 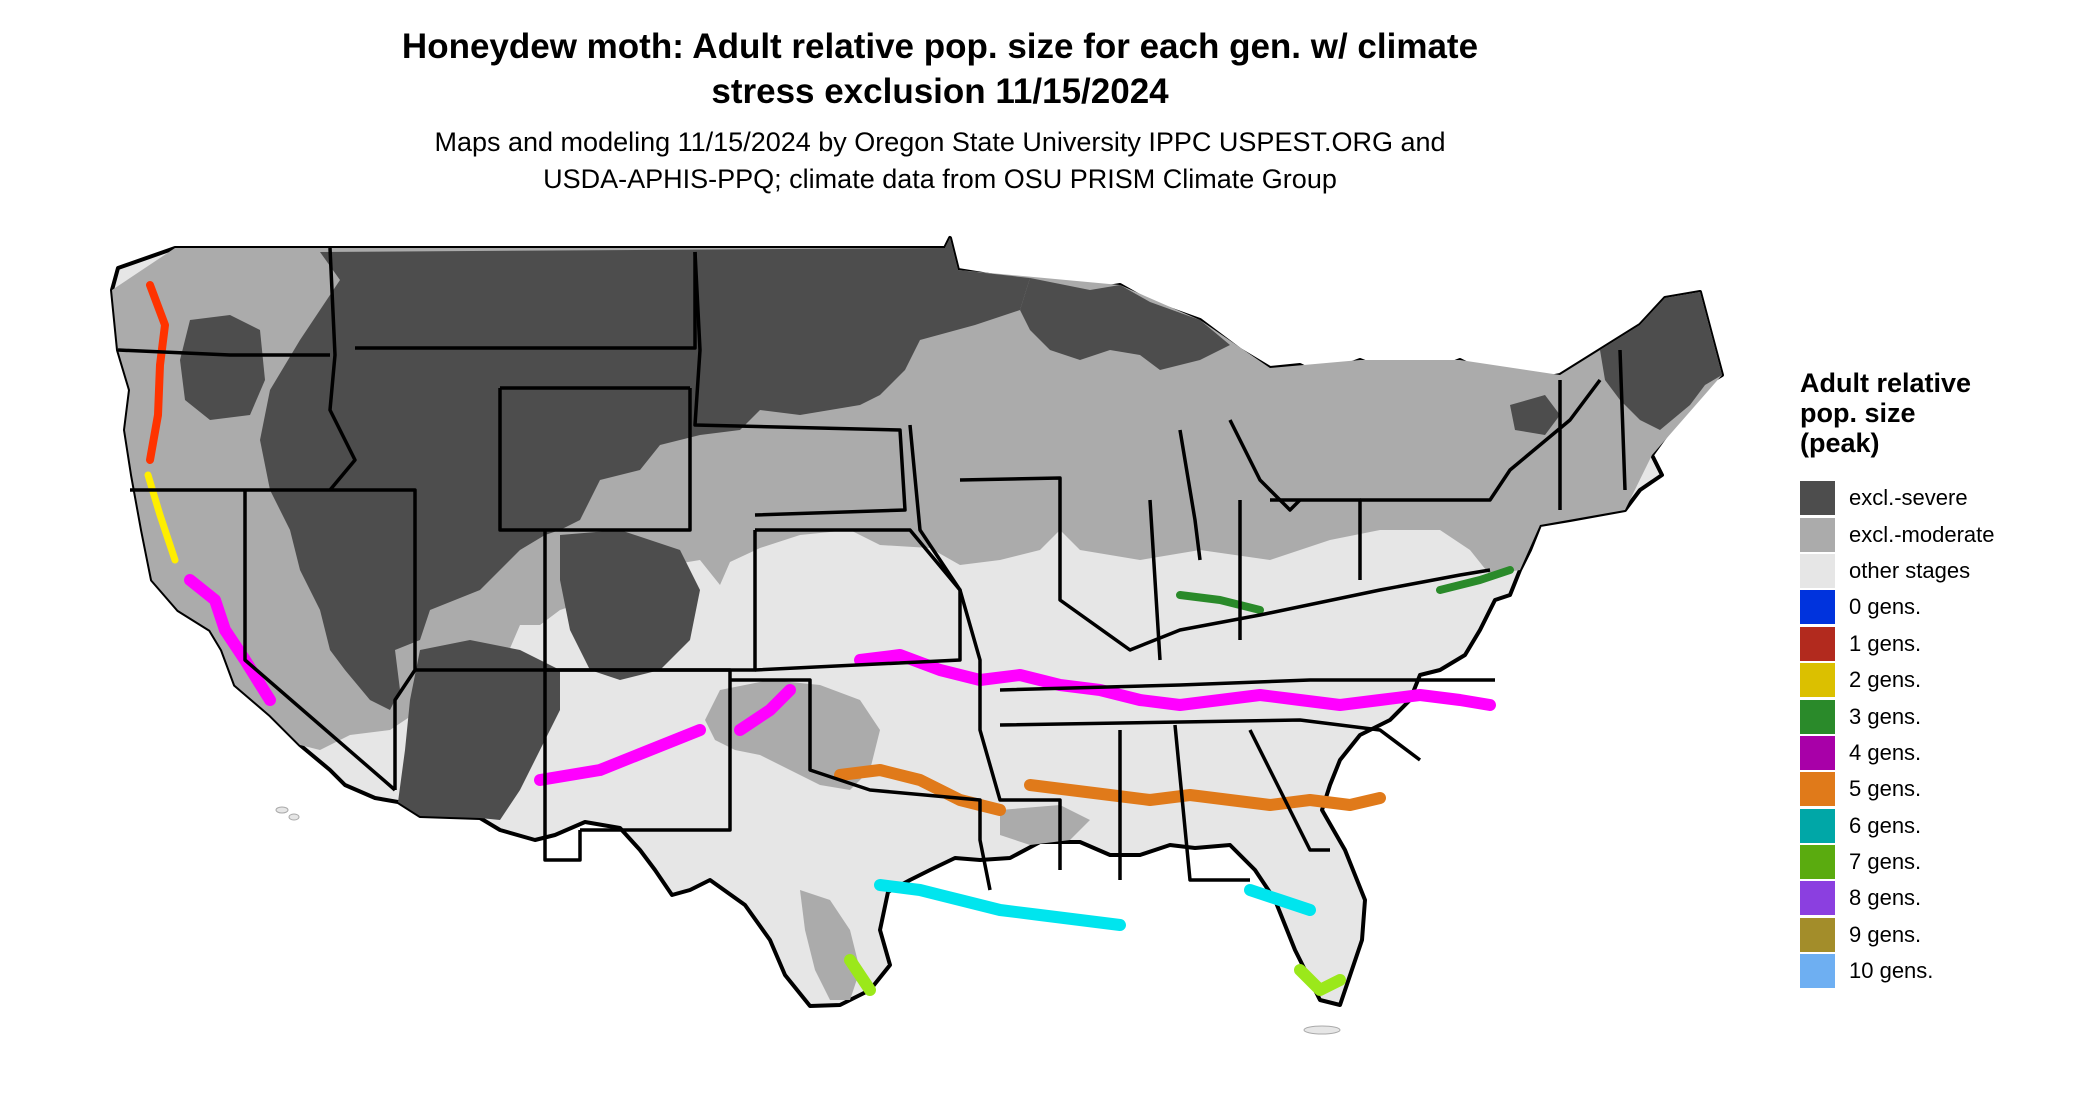 I want to click on hotspot-5-gens, so click(x=1110, y=790).